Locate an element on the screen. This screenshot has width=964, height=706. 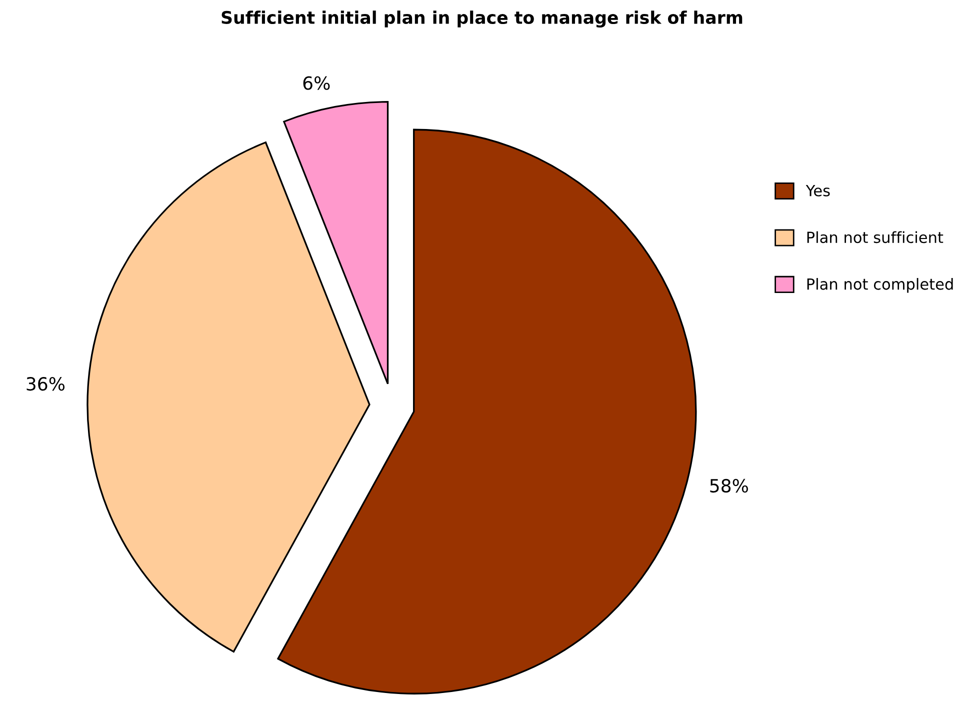
legend-label: Yes is located at coordinates (818, 190).